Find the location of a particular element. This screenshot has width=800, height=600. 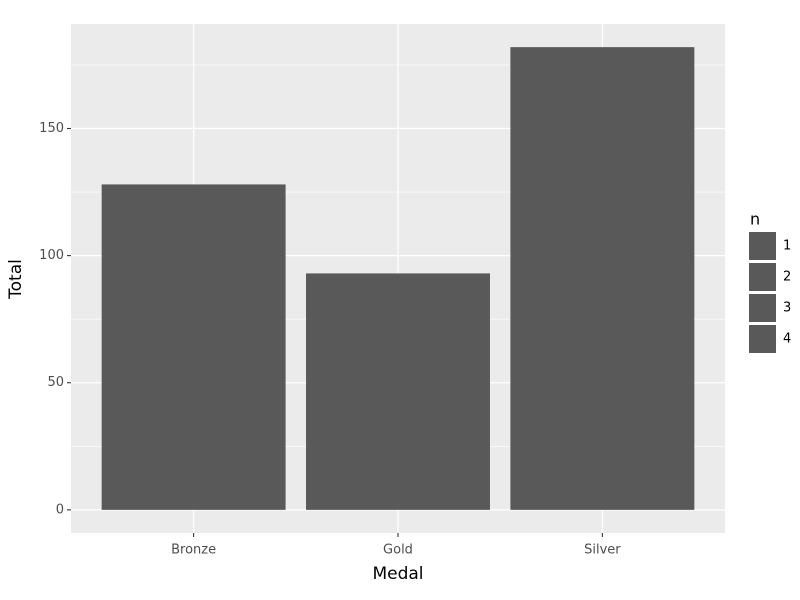

x-axis-title: Medal is located at coordinates (397, 574).